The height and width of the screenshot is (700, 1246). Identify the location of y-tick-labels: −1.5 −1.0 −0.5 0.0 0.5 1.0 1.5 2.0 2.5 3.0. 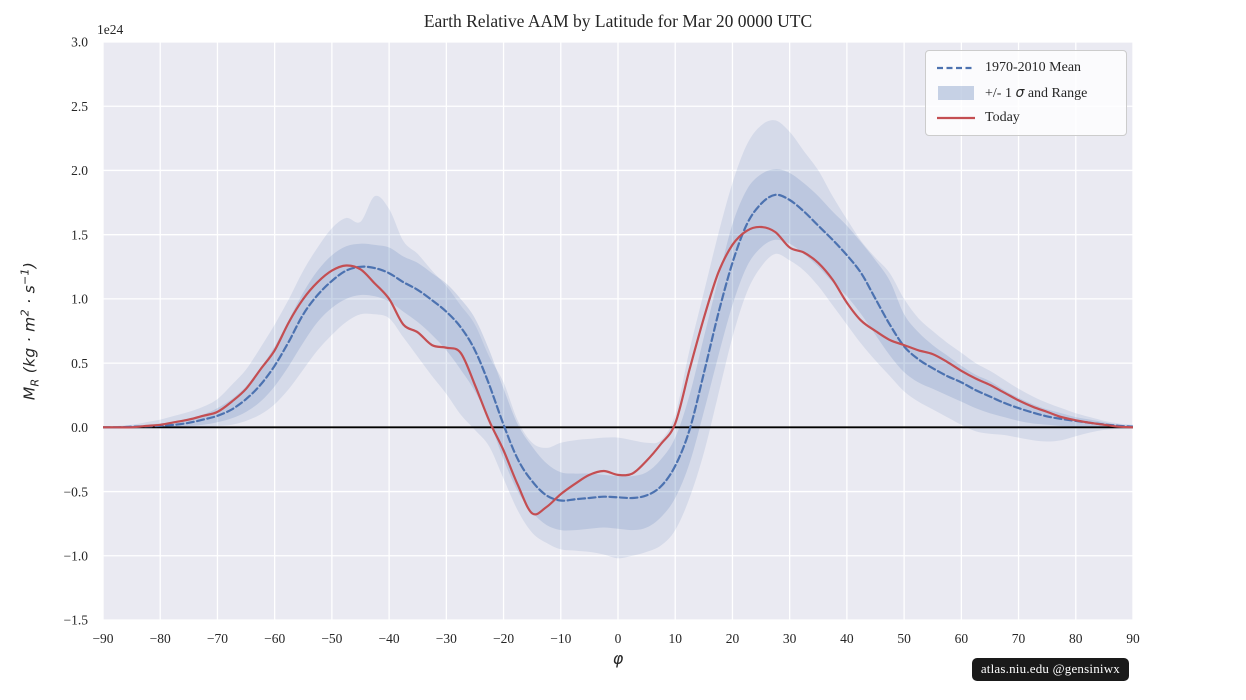
(76, 331).